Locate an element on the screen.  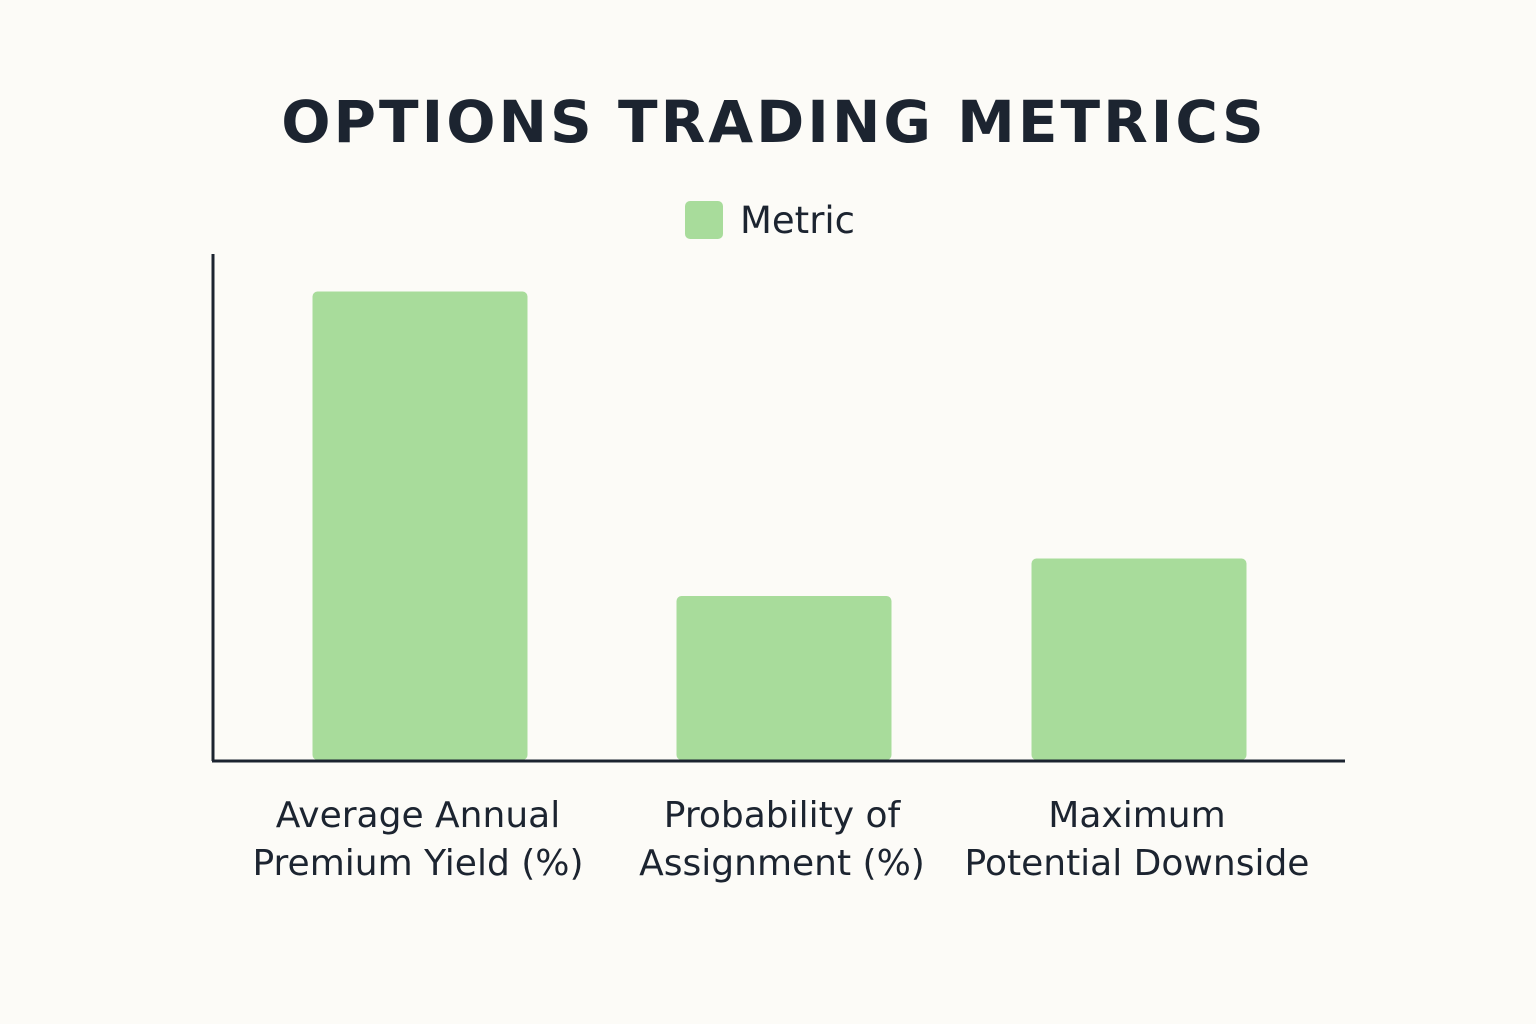
x-tick-label: Probability of Assignment (%) is located at coordinates (782, 839).